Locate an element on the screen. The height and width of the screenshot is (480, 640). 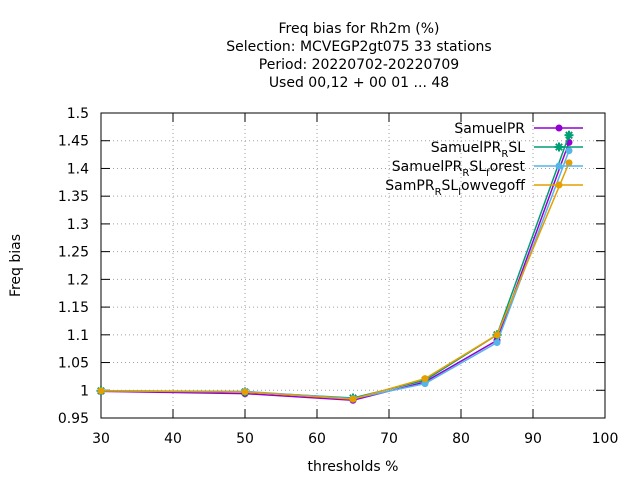
y-tick-label: 0.95 is located at coordinates (73, 419).